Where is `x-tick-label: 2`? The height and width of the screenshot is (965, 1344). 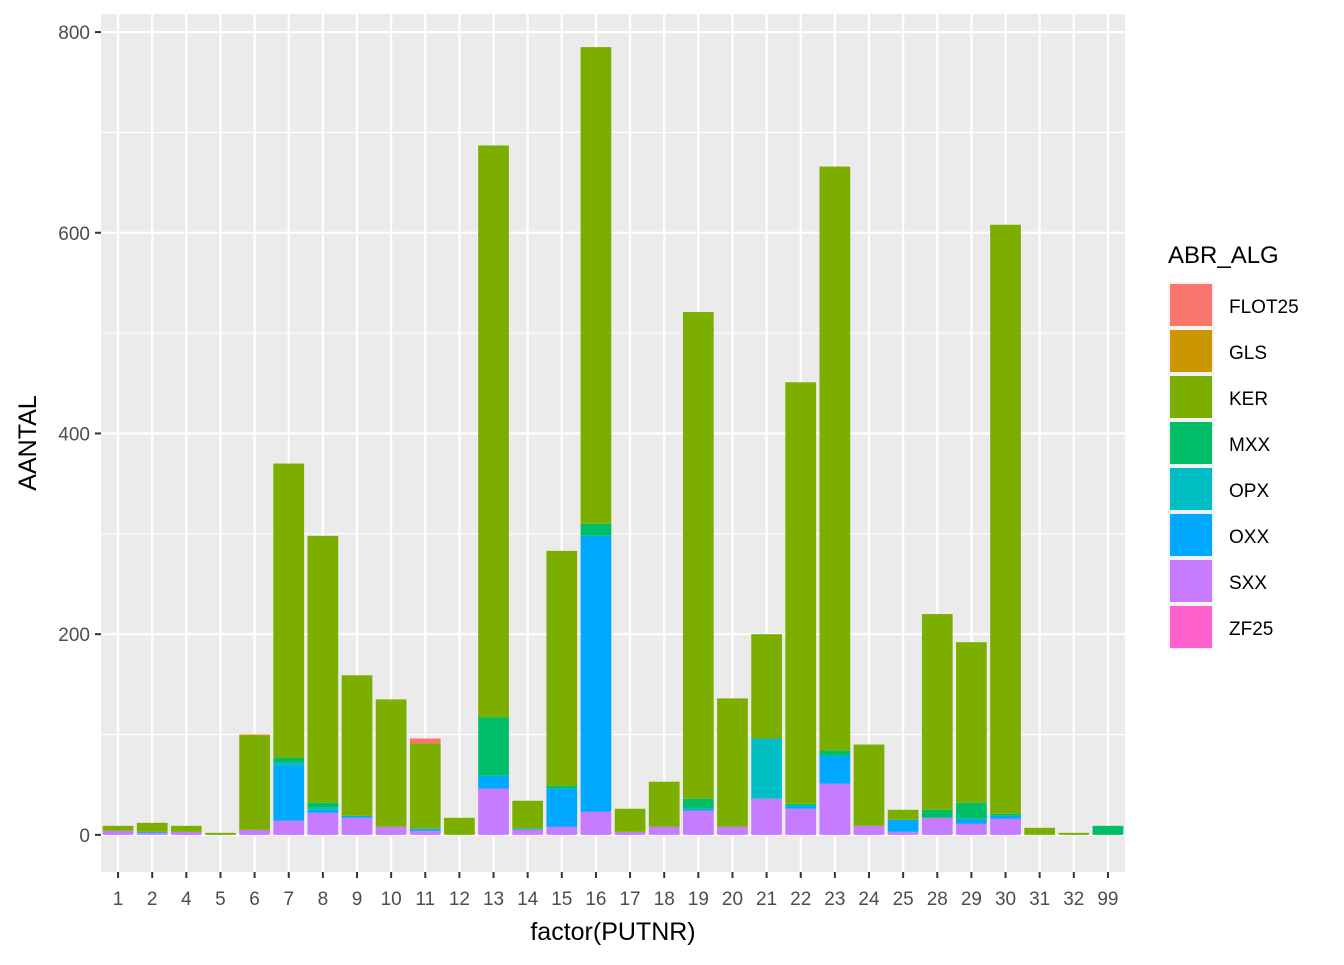
x-tick-label: 2 is located at coordinates (152, 899).